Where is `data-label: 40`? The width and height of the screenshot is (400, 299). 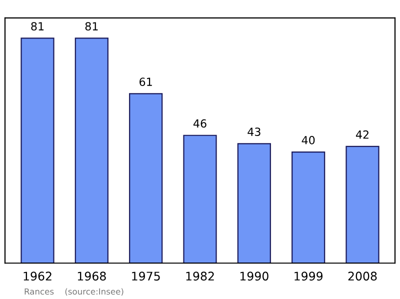 data-label: 40 is located at coordinates (308, 140).